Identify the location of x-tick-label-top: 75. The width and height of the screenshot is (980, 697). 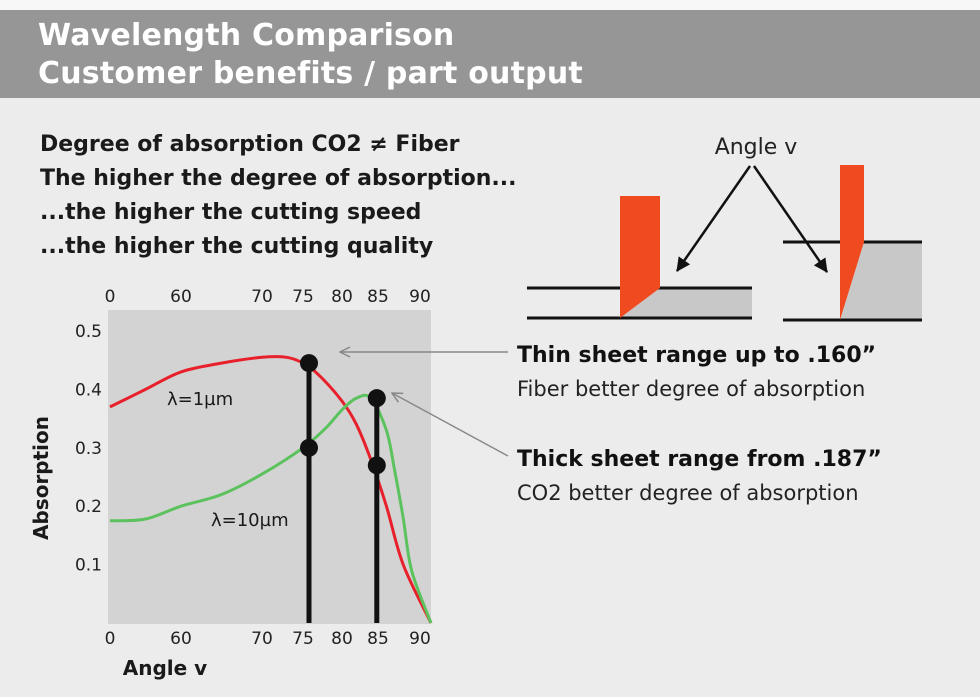
(303, 297).